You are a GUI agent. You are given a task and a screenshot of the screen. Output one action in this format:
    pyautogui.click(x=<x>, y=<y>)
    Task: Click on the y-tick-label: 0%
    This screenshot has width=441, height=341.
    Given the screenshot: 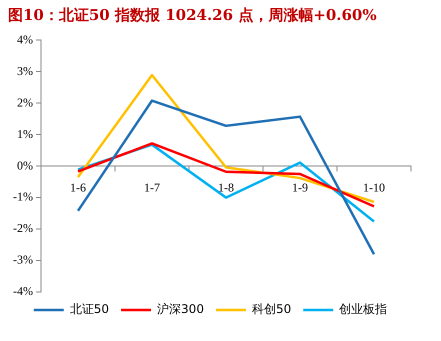 What is the action you would take?
    pyautogui.click(x=24, y=165)
    